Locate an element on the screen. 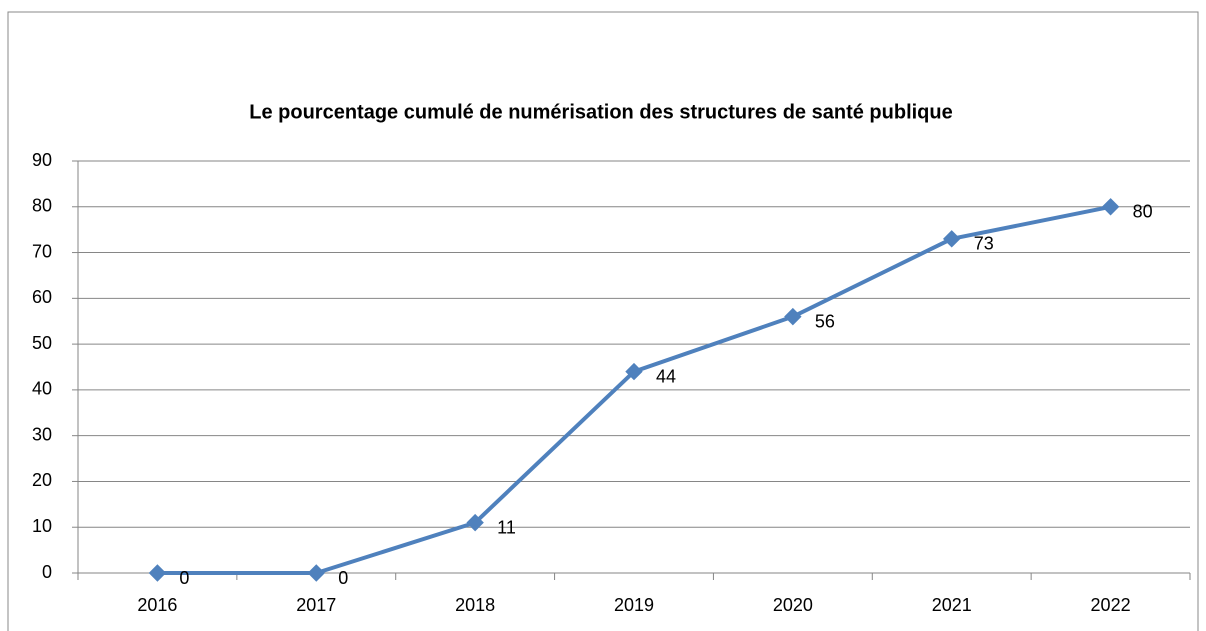 This screenshot has width=1206, height=631. x-tick-label: 2022 is located at coordinates (1111, 605).